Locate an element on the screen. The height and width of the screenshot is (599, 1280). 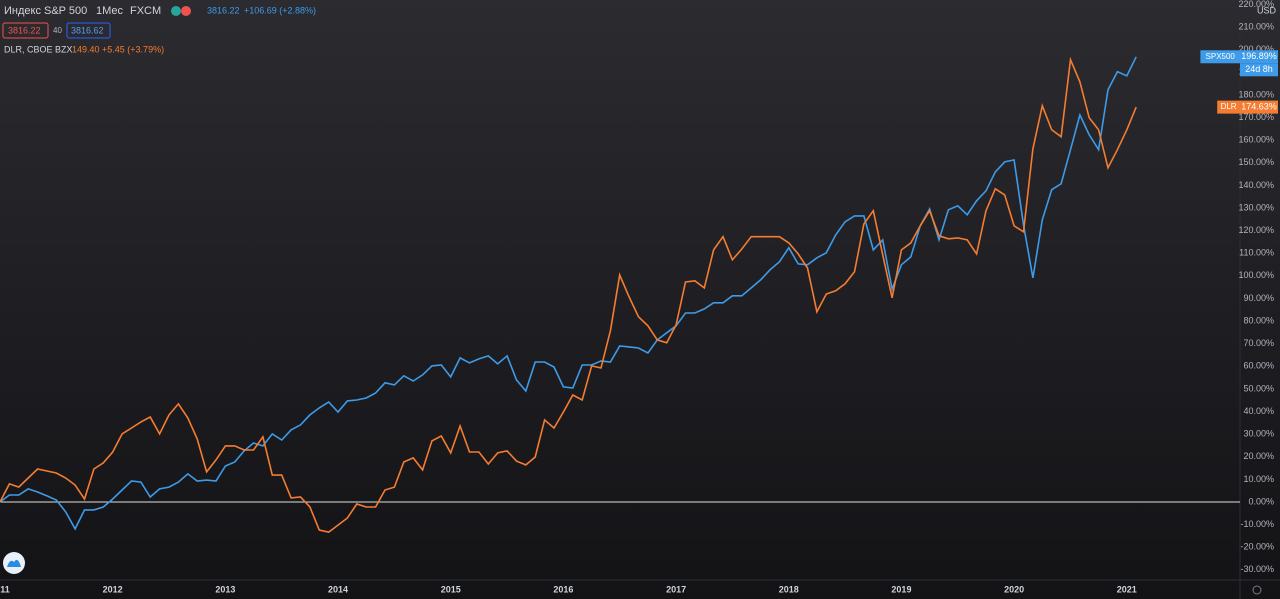
bid: 3816.22 is located at coordinates (24, 30).